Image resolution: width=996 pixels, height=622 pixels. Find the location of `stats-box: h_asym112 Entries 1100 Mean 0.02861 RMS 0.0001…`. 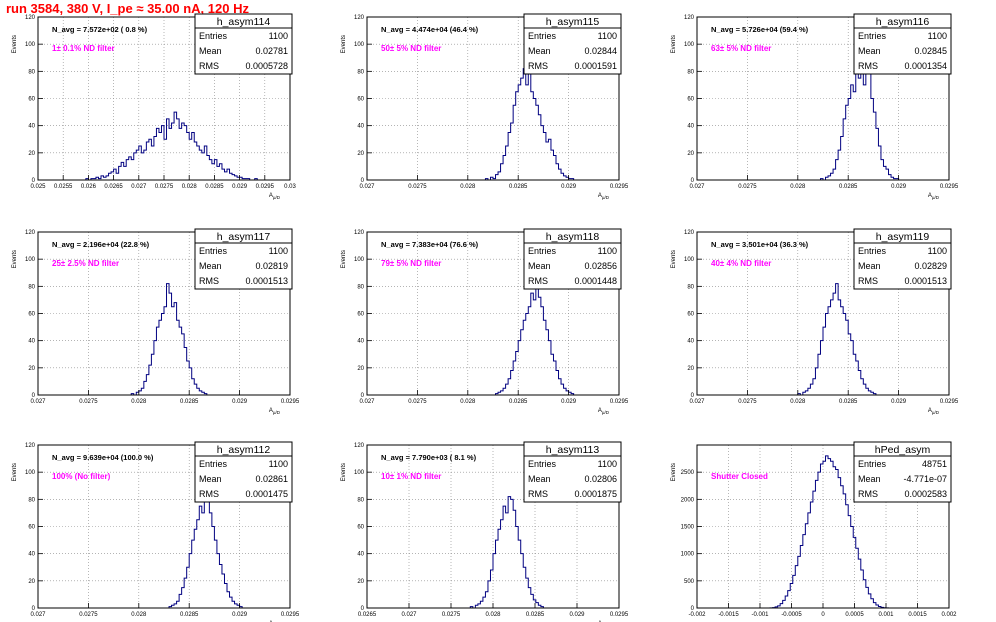

stats-box: h_asym112 Entries 1100 Mean 0.02861 RMS 0.0001… is located at coordinates (243, 472).